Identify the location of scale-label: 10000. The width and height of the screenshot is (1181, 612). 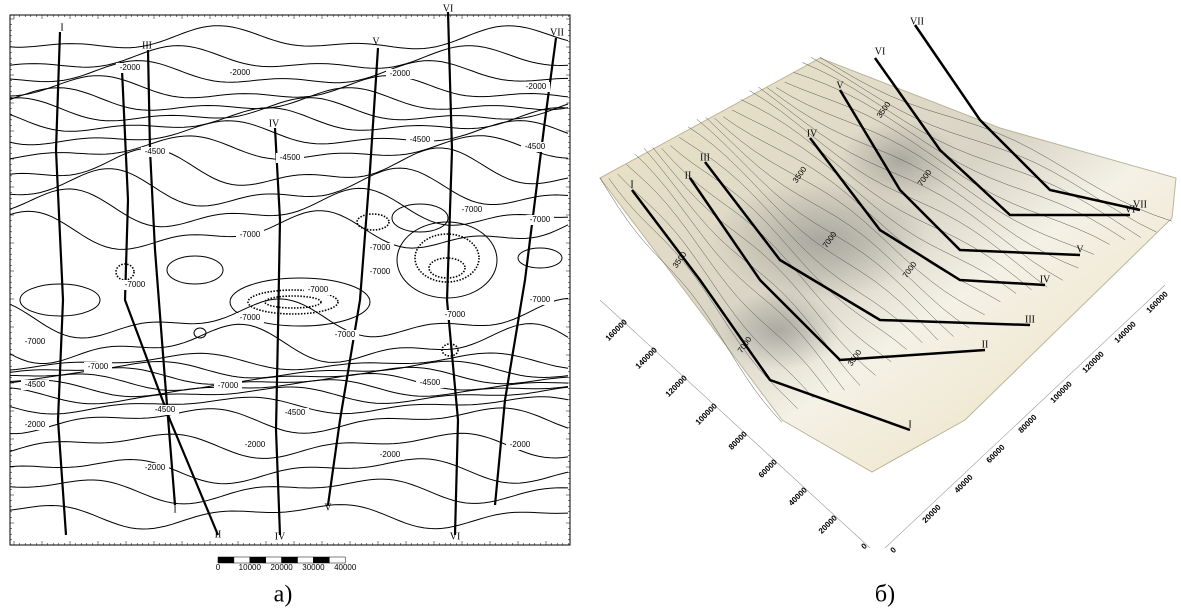
(250, 567).